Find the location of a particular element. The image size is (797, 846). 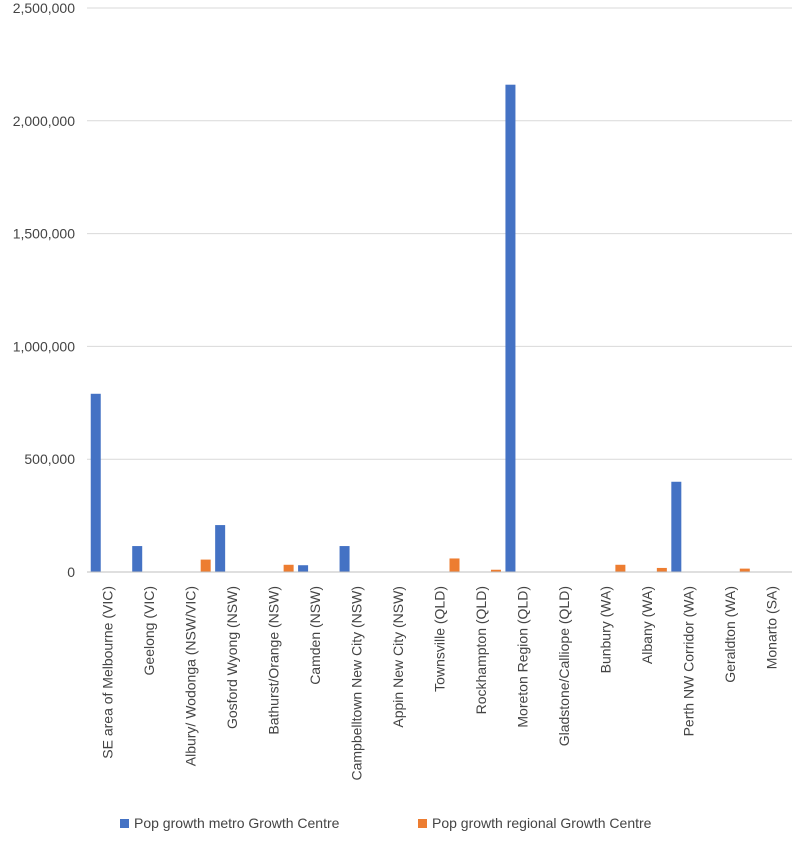

x-category-label: Gosford Wyong (NSW) is located at coordinates (232, 657).